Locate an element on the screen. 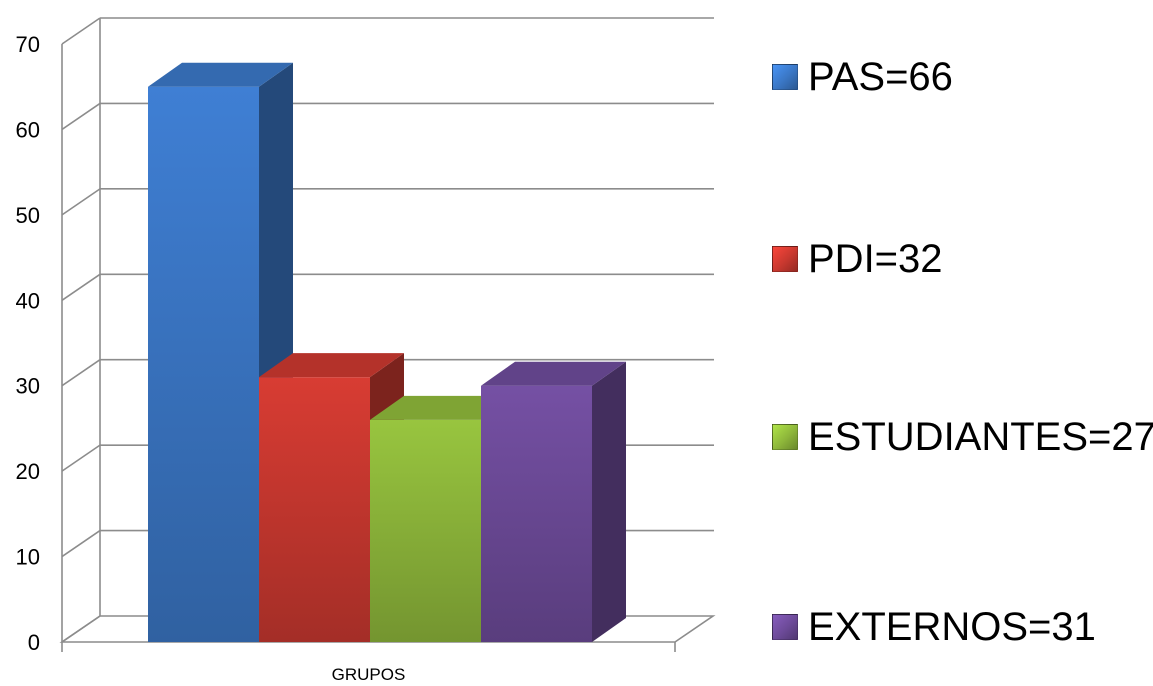 The height and width of the screenshot is (686, 1153). legend-label: ESTUDIANTES=27 is located at coordinates (980, 436).